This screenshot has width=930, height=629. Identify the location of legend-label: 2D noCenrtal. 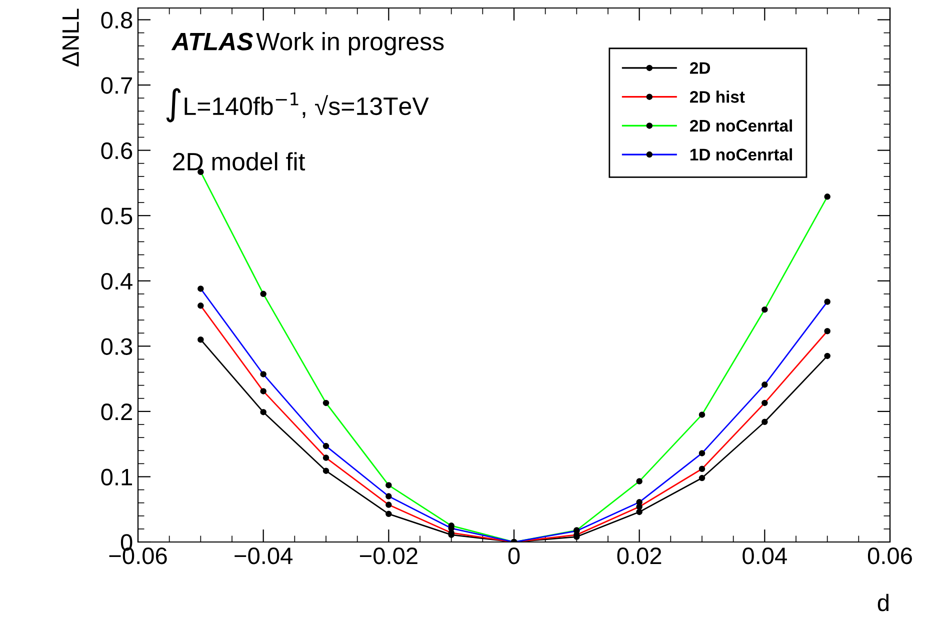
(741, 125).